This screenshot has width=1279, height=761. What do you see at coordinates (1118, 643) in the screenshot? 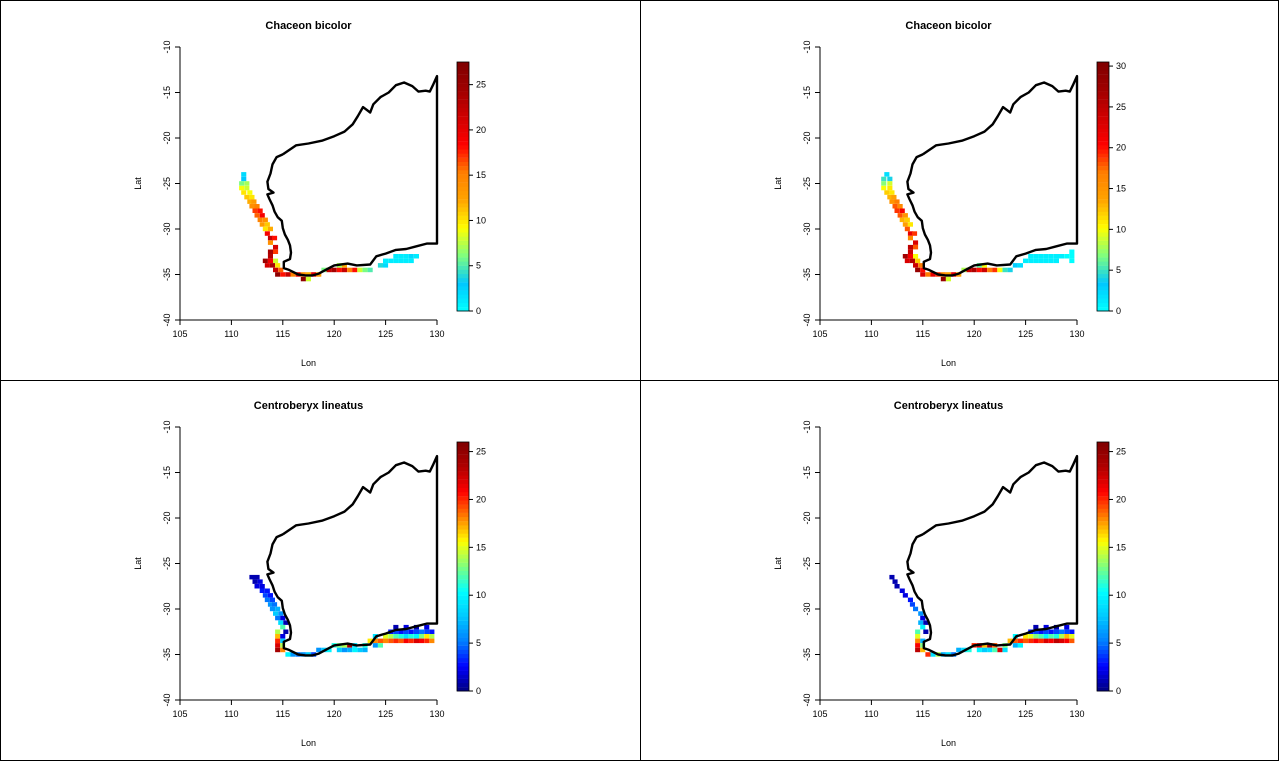
I see `colorbar-tick-label: 5` at bounding box center [1118, 643].